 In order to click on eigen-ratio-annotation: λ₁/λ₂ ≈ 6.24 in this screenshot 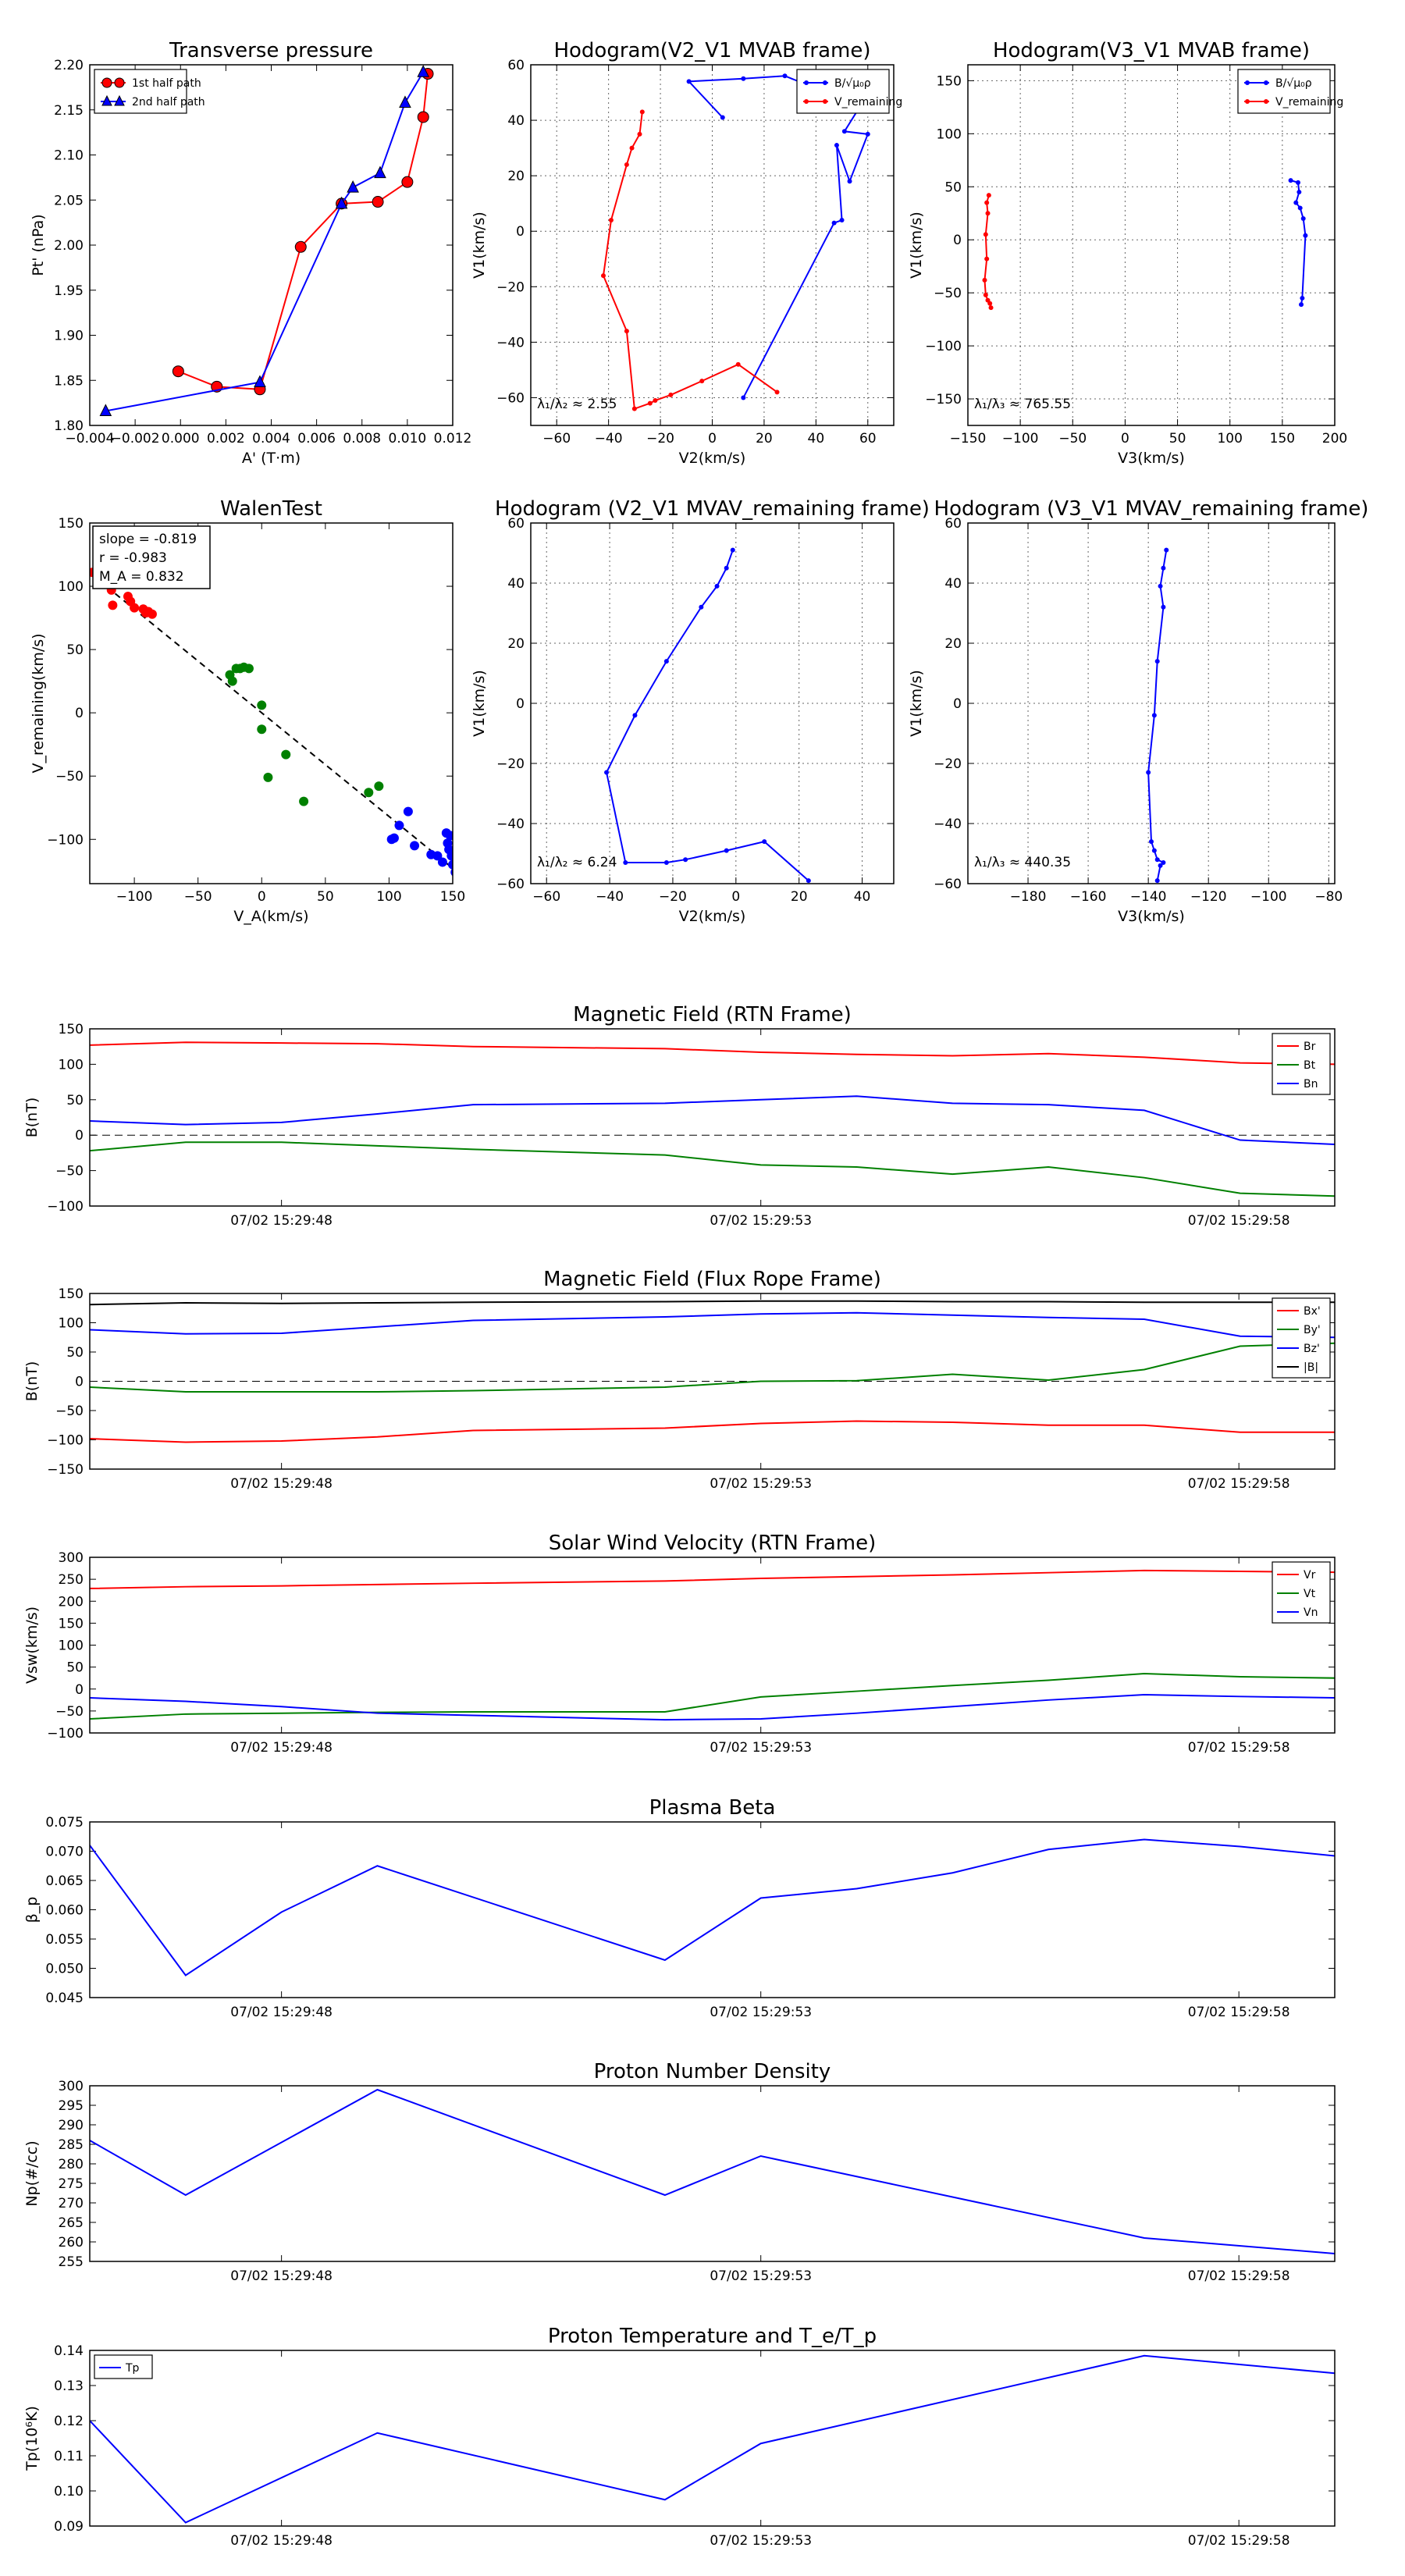, I will do `click(577, 862)`.